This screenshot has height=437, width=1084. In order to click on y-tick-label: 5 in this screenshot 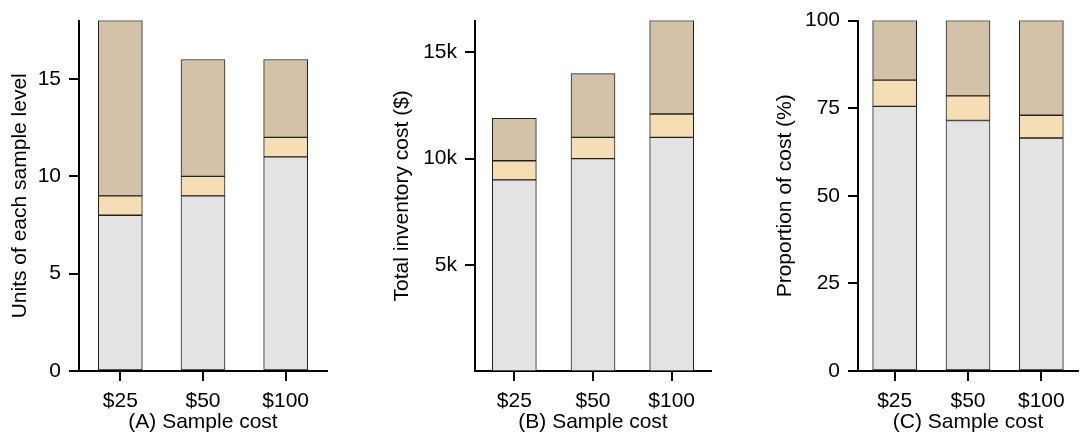, I will do `click(55, 272)`.